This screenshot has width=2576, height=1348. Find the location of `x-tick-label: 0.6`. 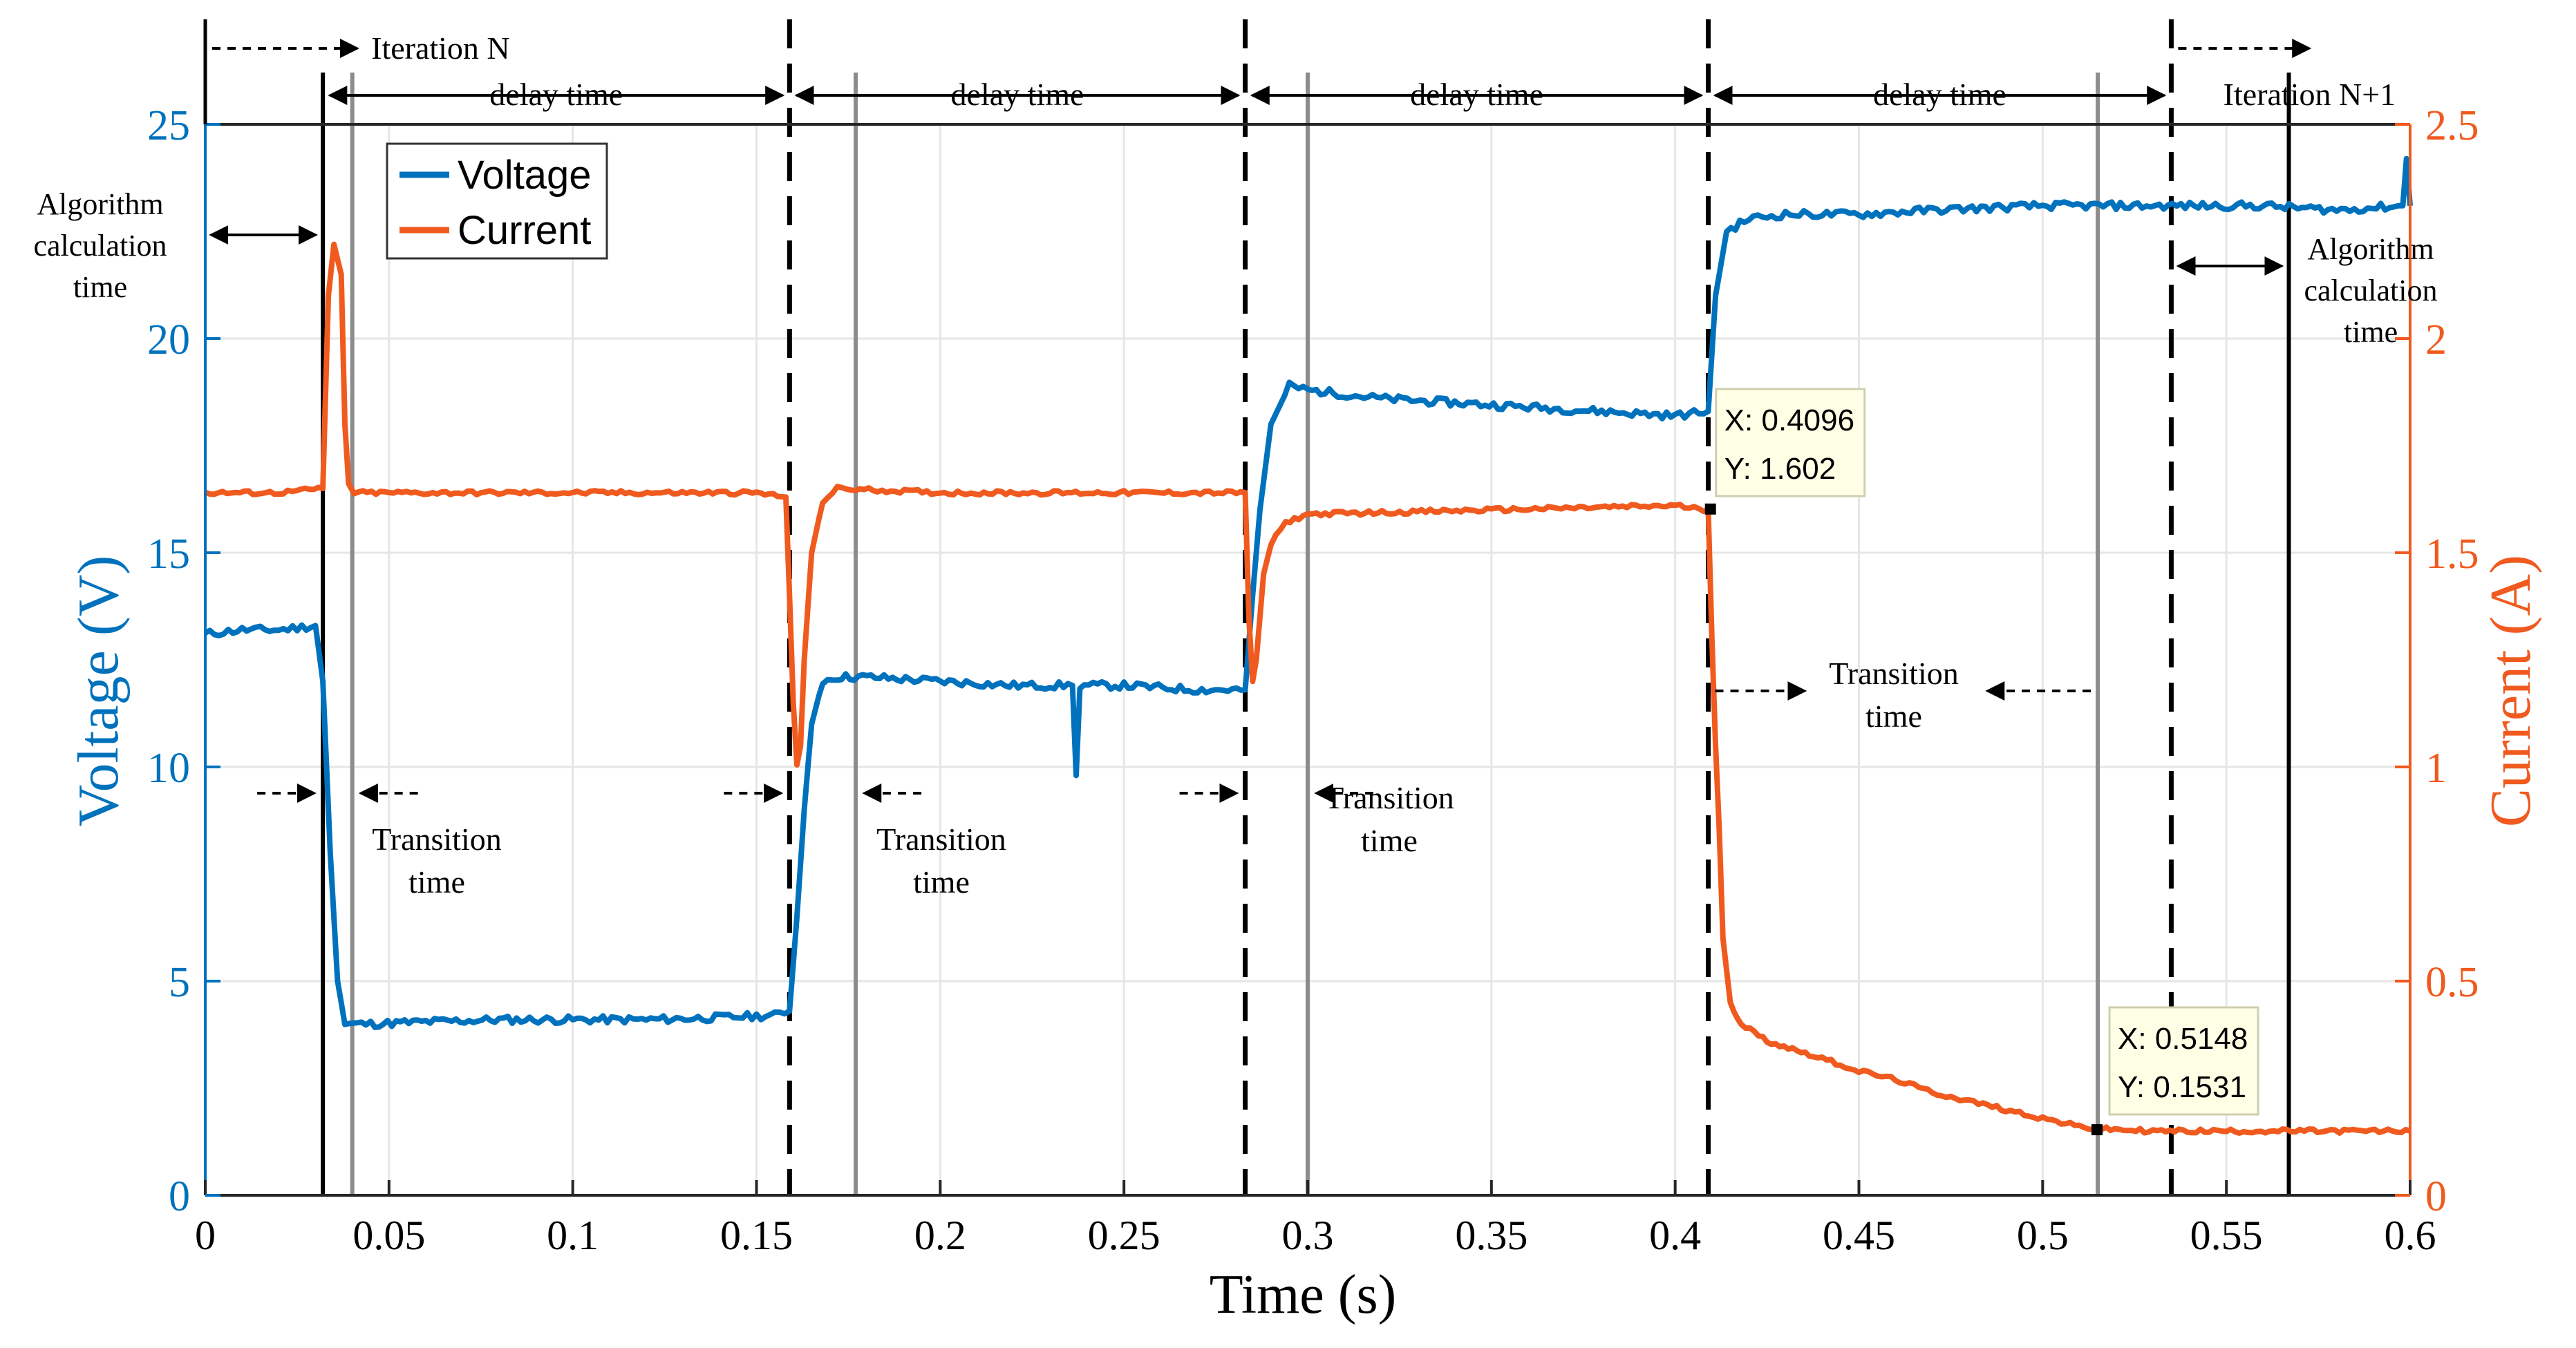

x-tick-label: 0.6 is located at coordinates (2410, 1235).